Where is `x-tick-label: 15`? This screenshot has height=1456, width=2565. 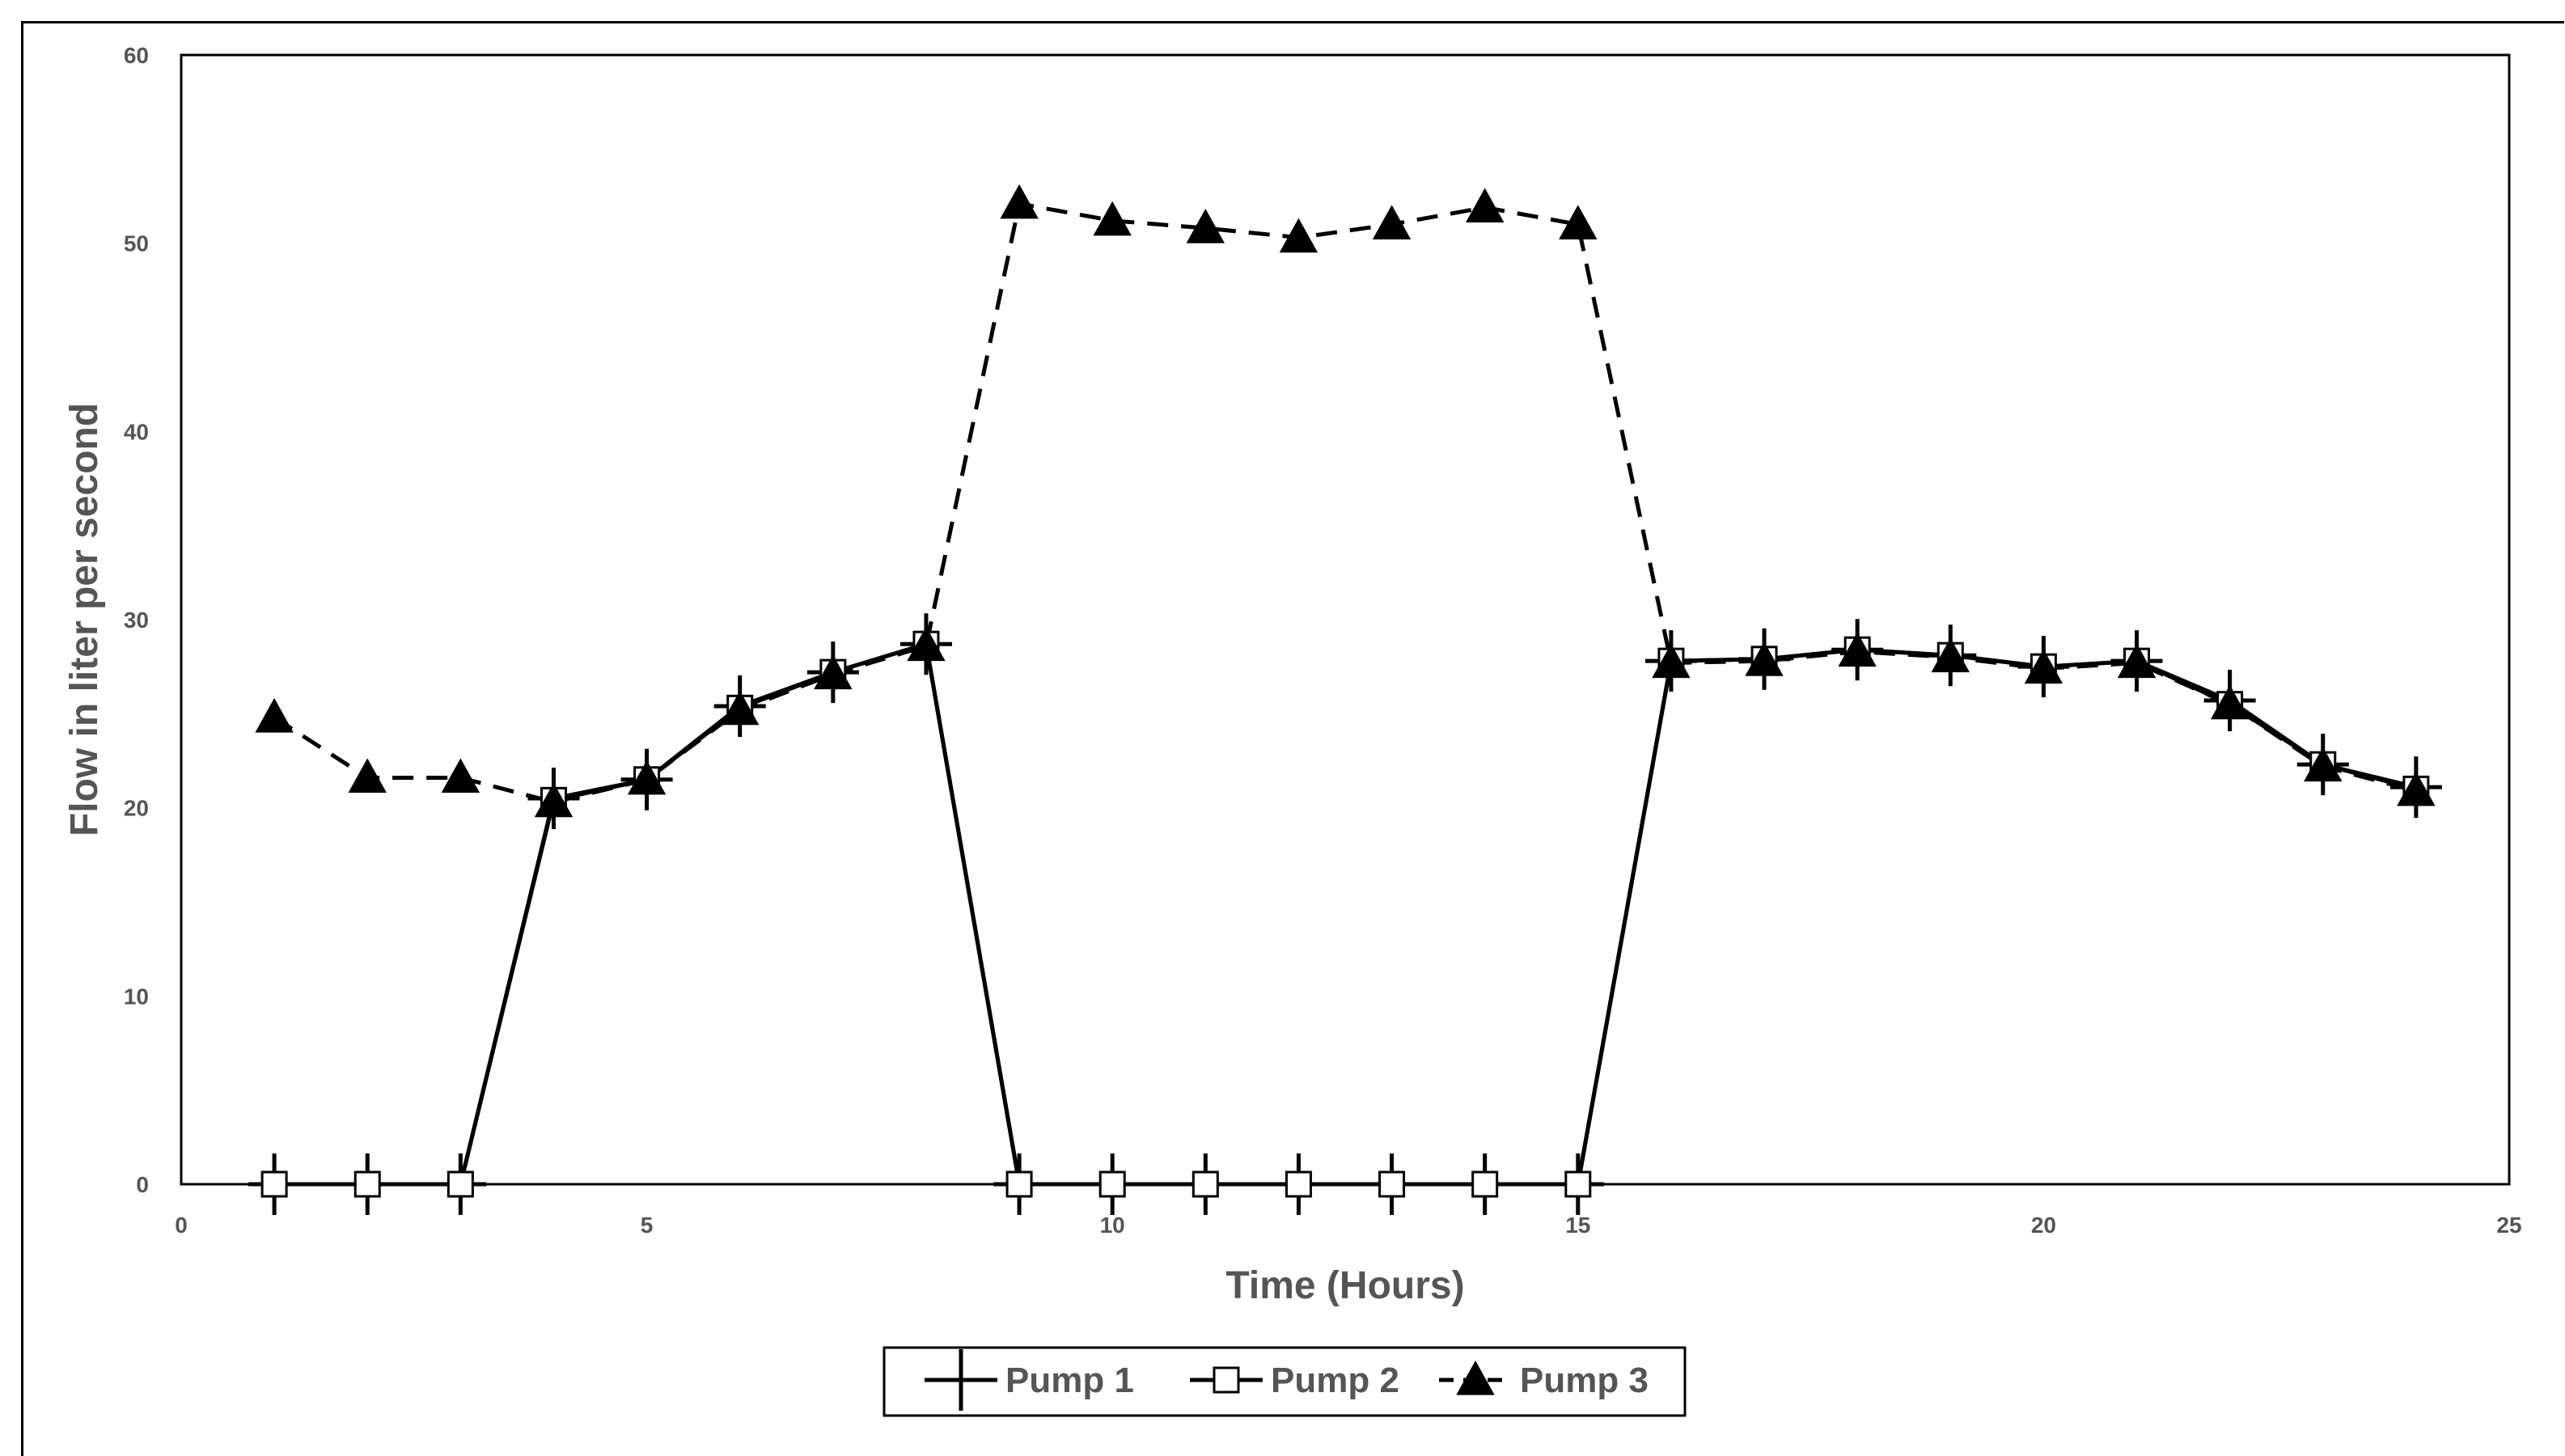 x-tick-label: 15 is located at coordinates (1577, 1225).